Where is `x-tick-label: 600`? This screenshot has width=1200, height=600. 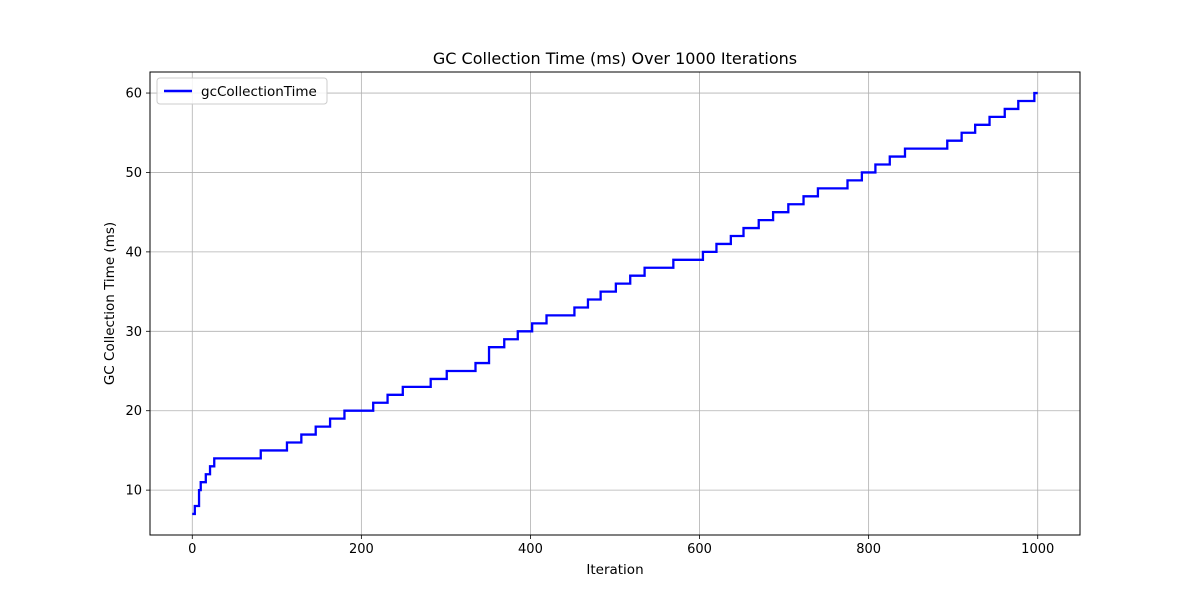 x-tick-label: 600 is located at coordinates (699, 549).